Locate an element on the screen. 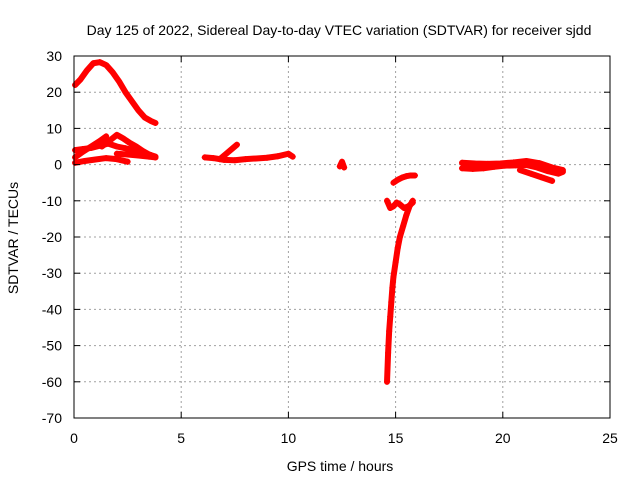 The height and width of the screenshot is (480, 640). series-arc-dip-upper is located at coordinates (400, 204).